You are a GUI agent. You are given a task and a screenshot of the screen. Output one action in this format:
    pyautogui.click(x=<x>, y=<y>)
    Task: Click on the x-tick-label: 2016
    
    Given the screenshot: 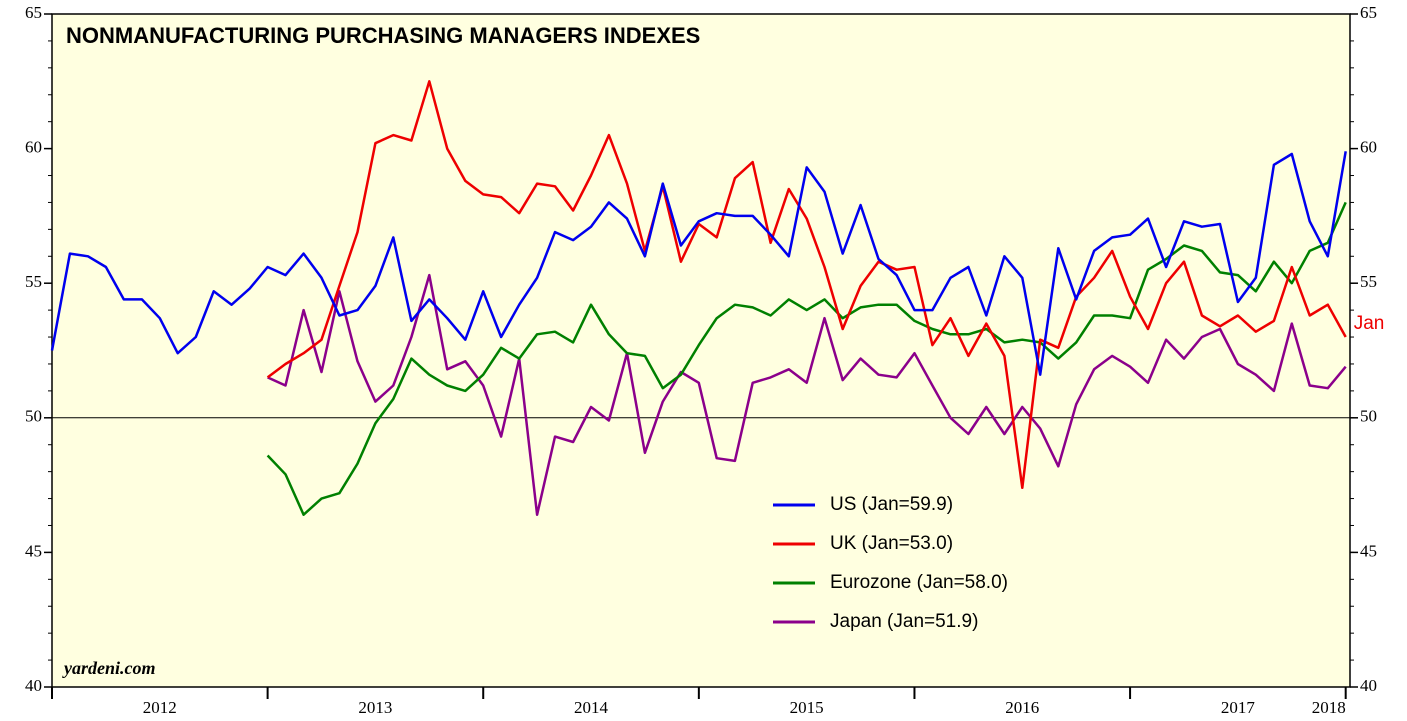 What is the action you would take?
    pyautogui.click(x=1022, y=707)
    